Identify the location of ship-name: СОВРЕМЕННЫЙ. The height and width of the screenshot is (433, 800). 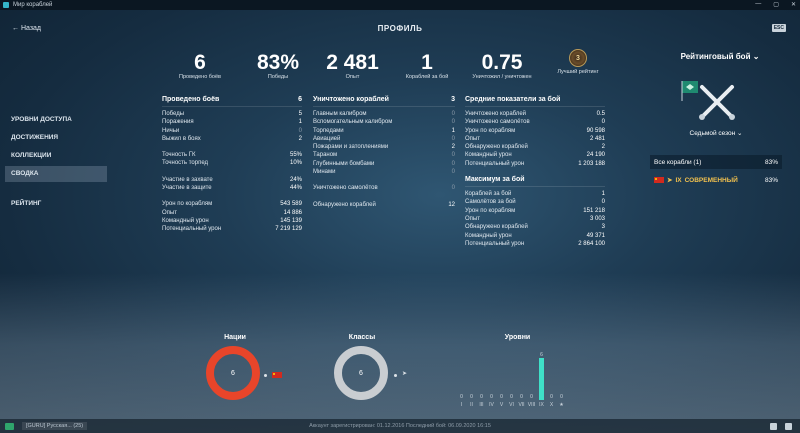
(711, 180).